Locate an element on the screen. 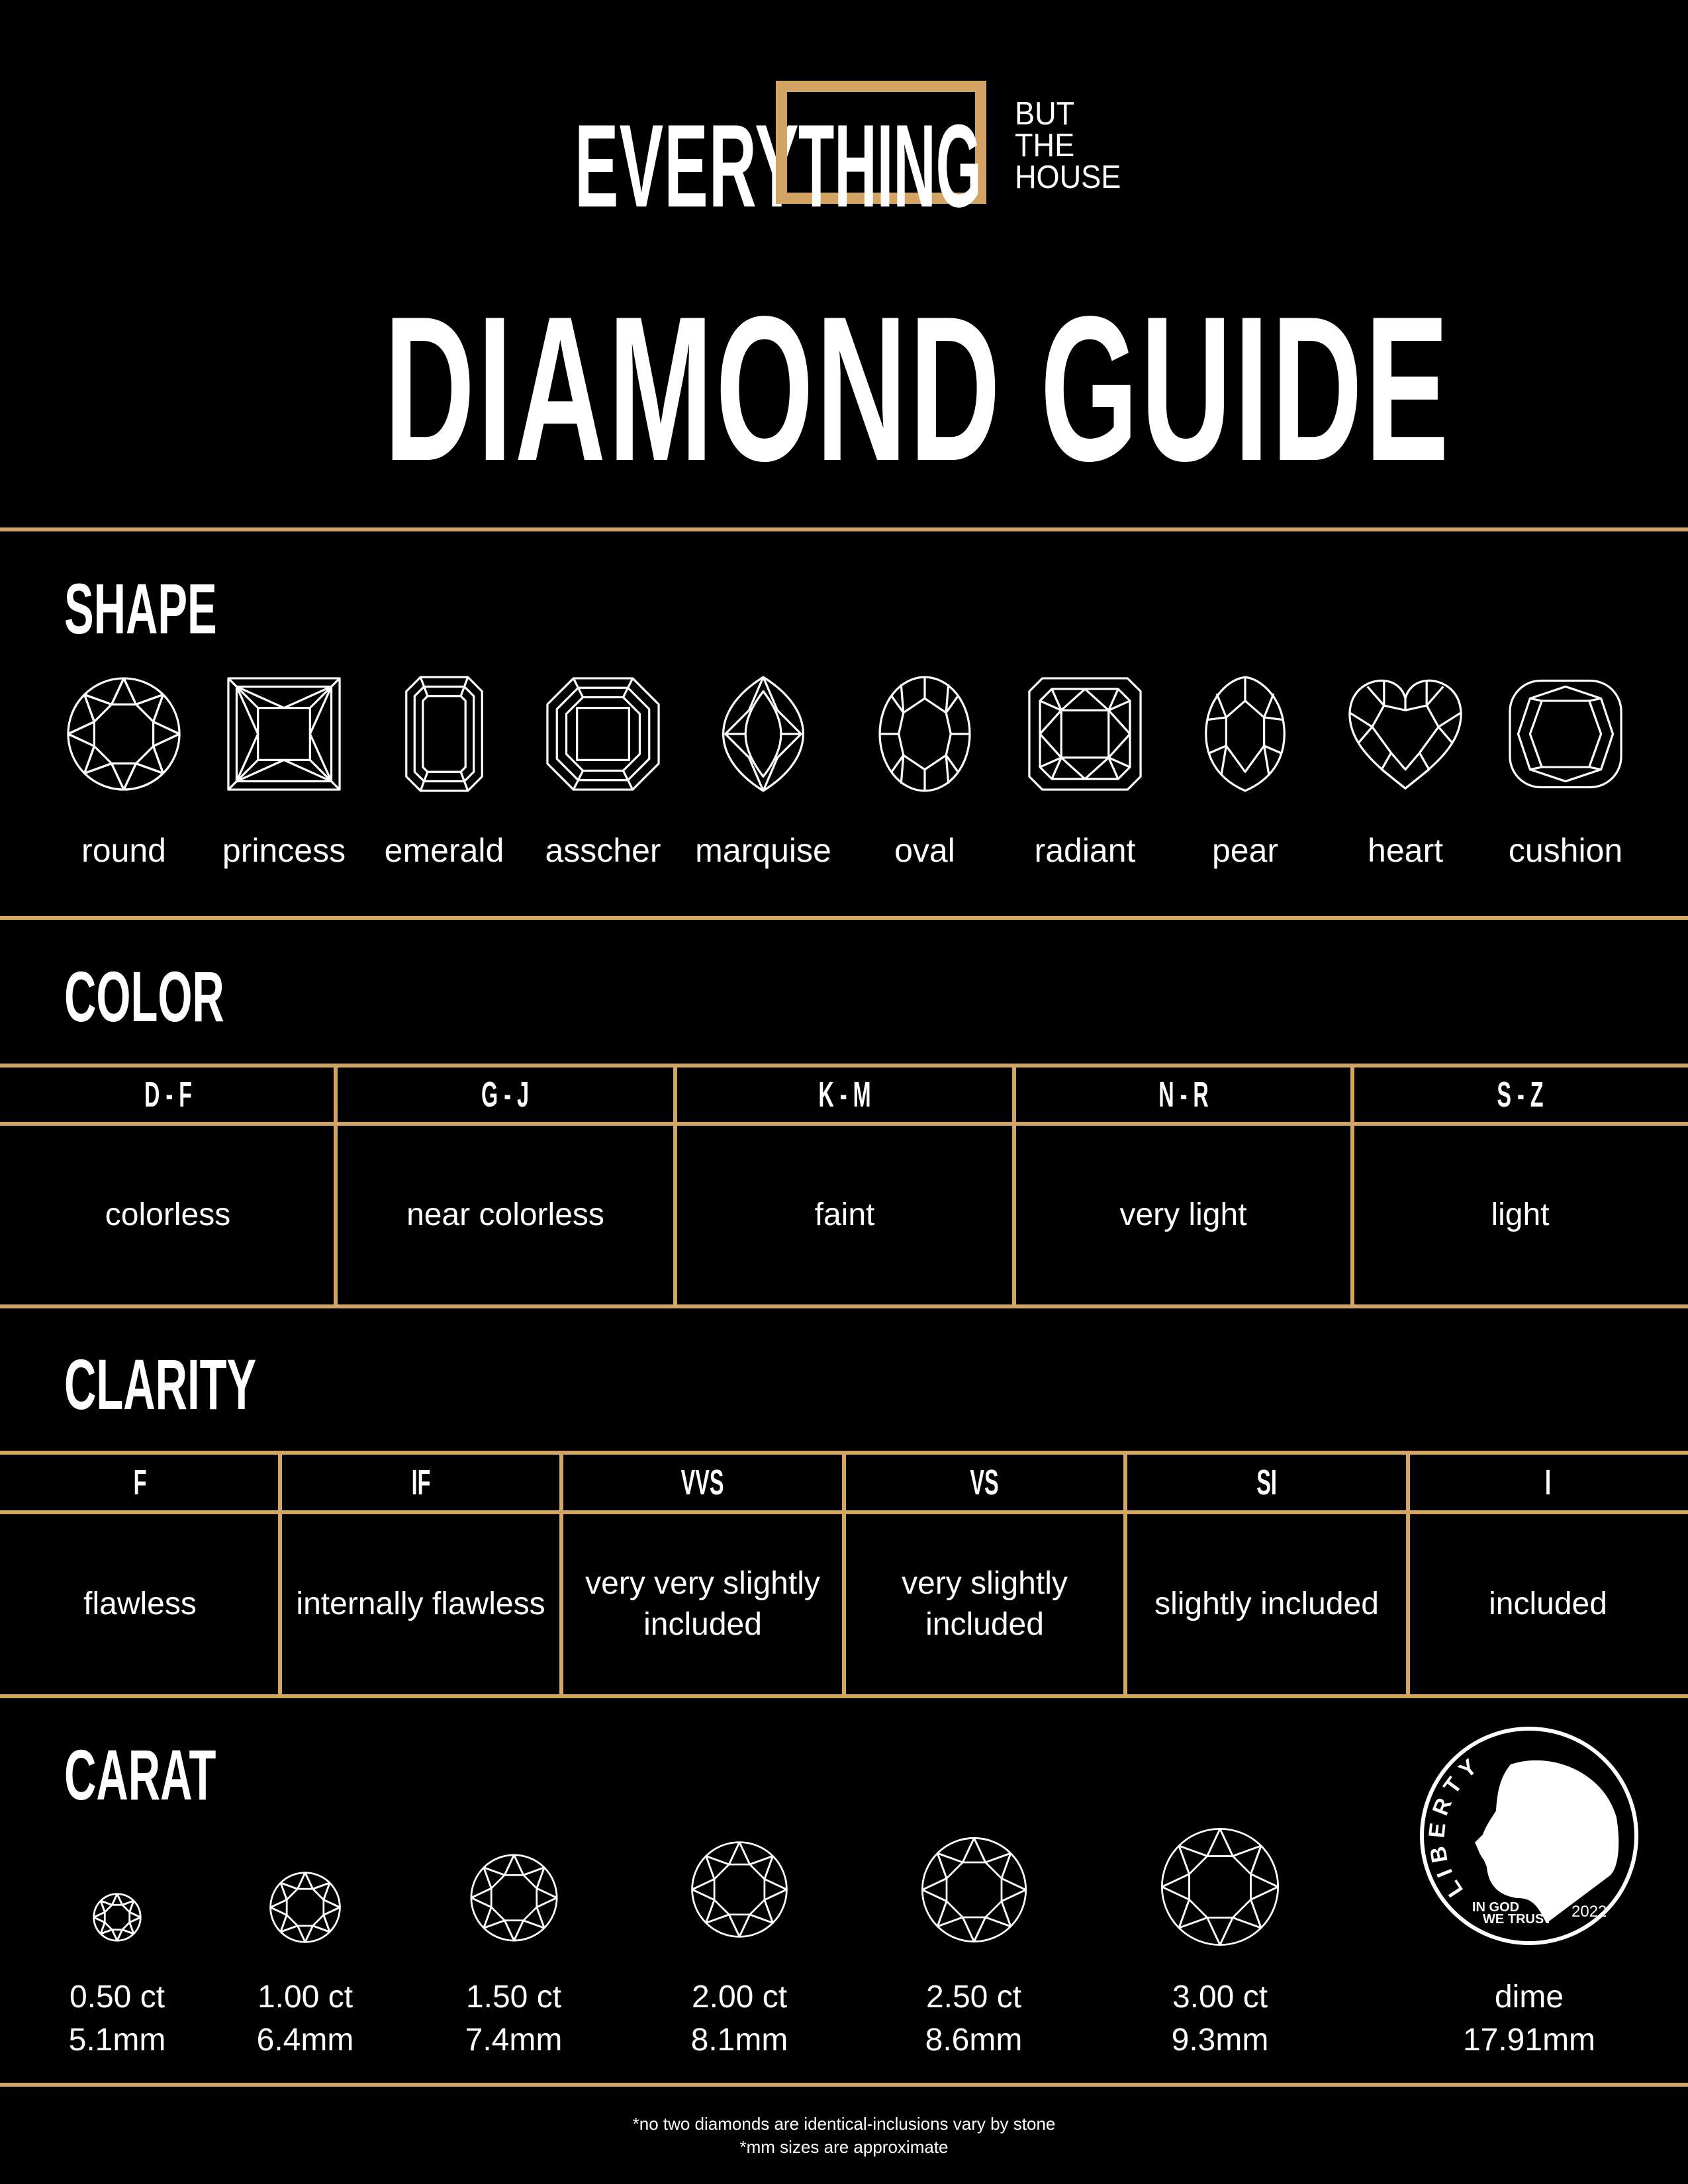  grade-description: slightly included is located at coordinates (1266, 1604).